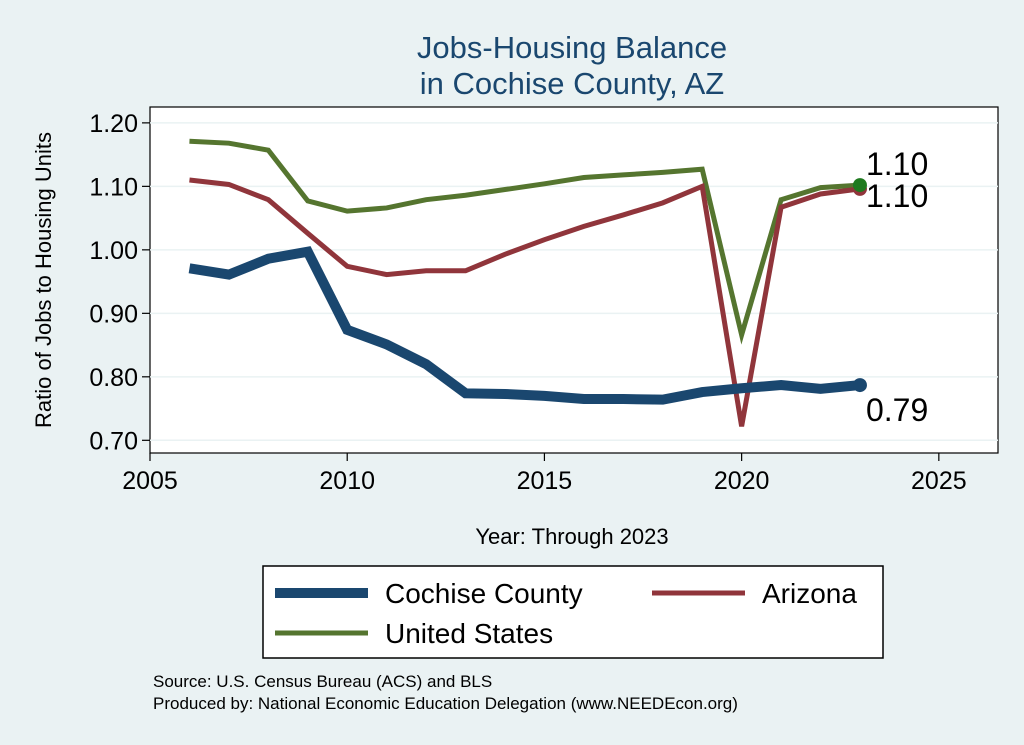  I want to click on legend-box, so click(573, 612).